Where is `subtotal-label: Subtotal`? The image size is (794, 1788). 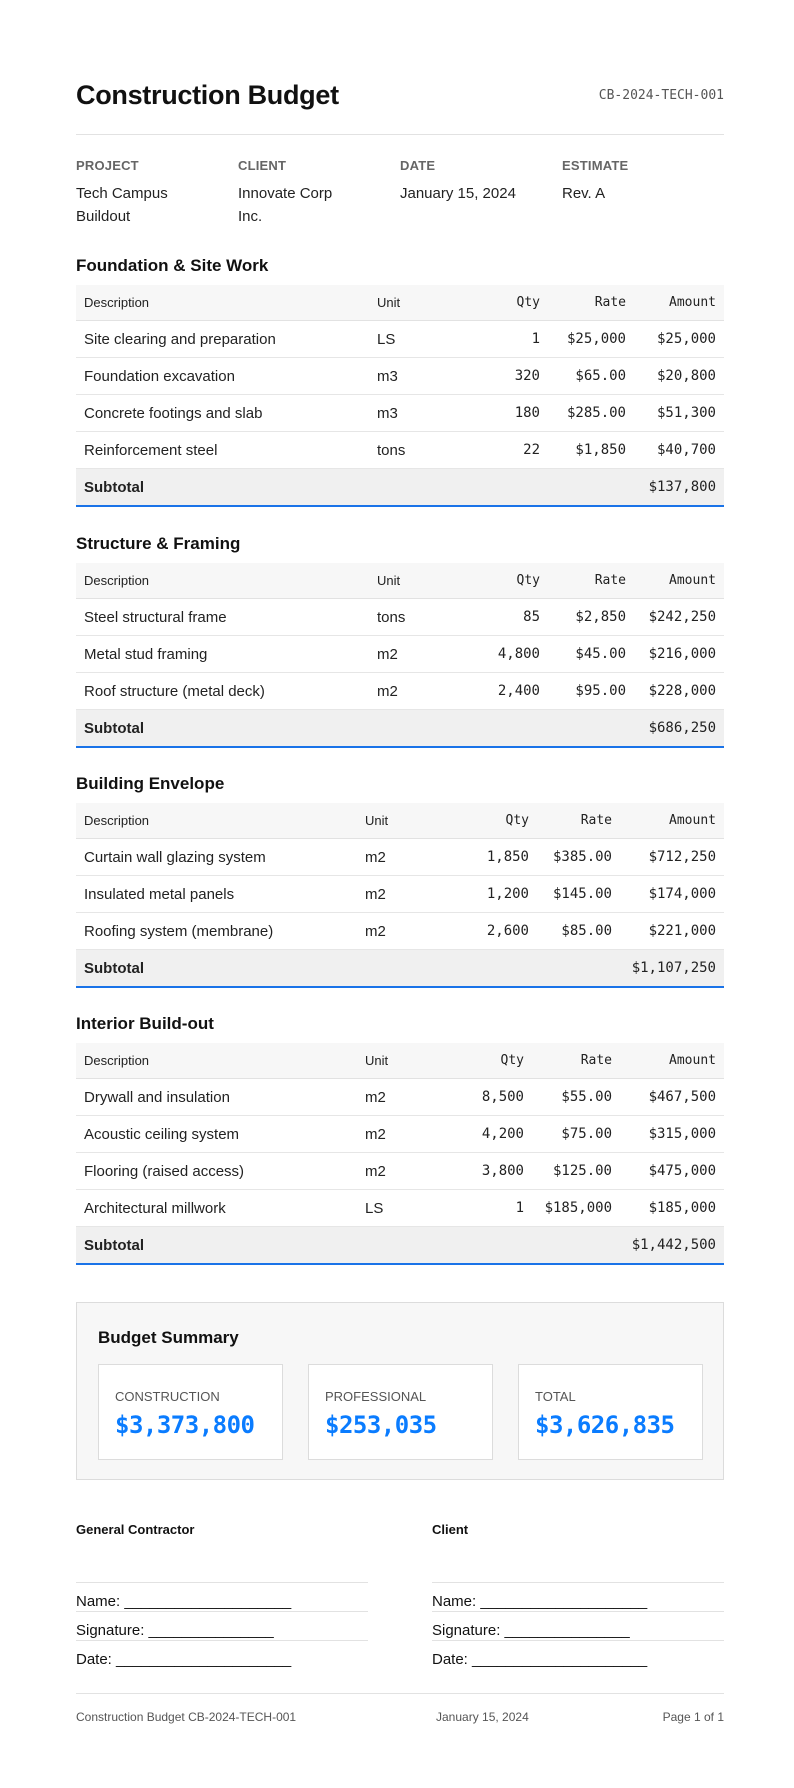 subtotal-label: Subtotal is located at coordinates (348, 968).